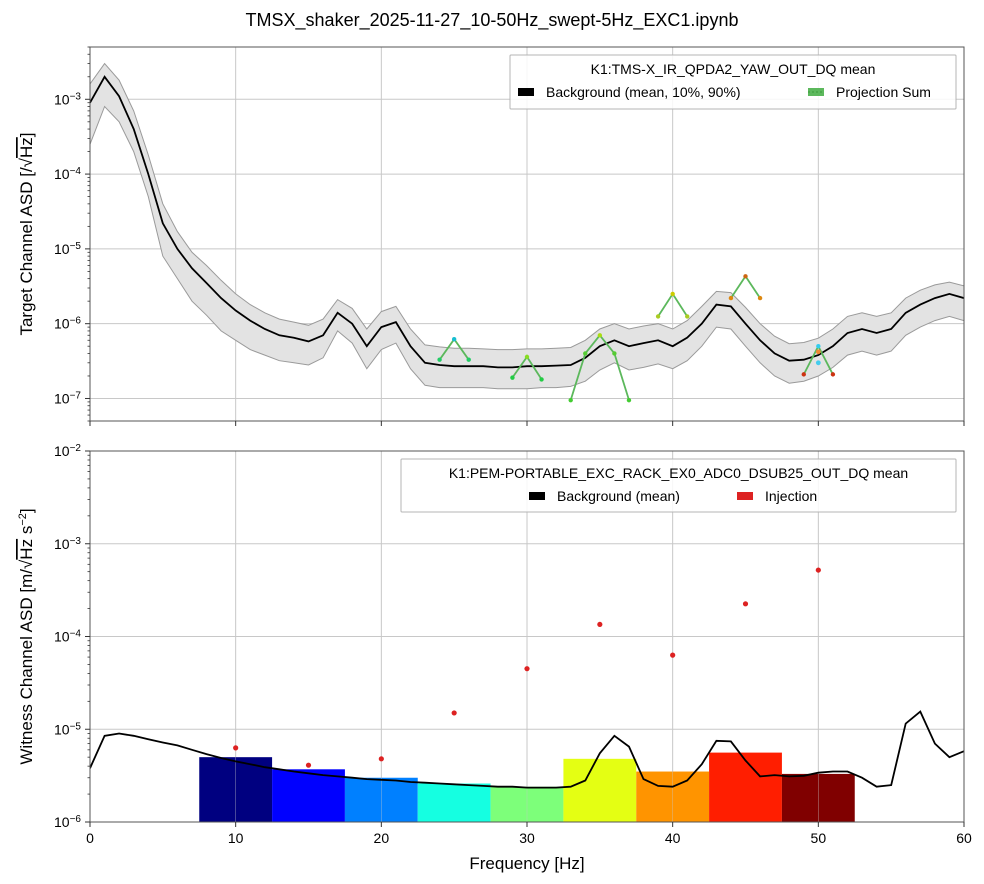 The image size is (984, 884). I want to click on x-axis, so click(527, 423).